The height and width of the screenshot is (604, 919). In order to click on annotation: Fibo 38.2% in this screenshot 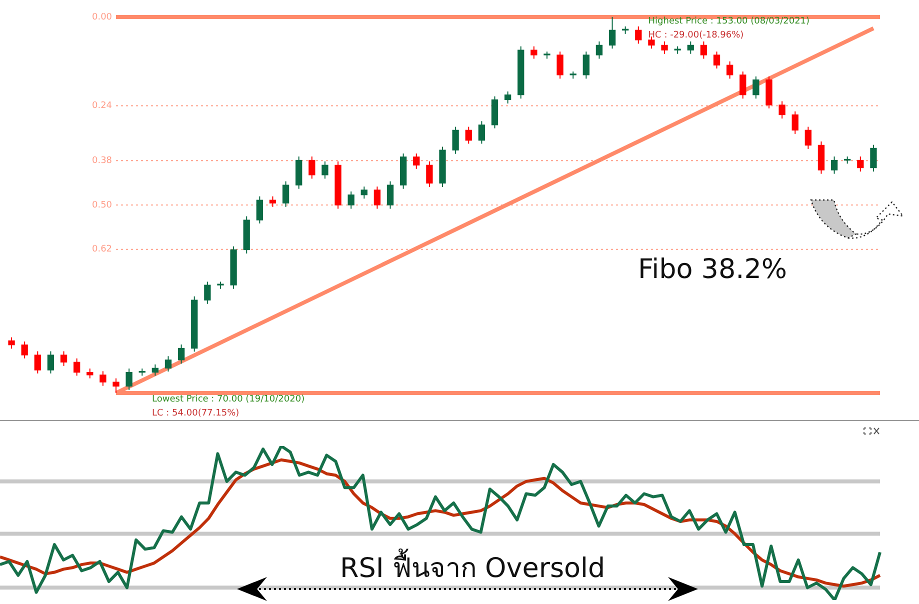, I will do `click(713, 269)`.